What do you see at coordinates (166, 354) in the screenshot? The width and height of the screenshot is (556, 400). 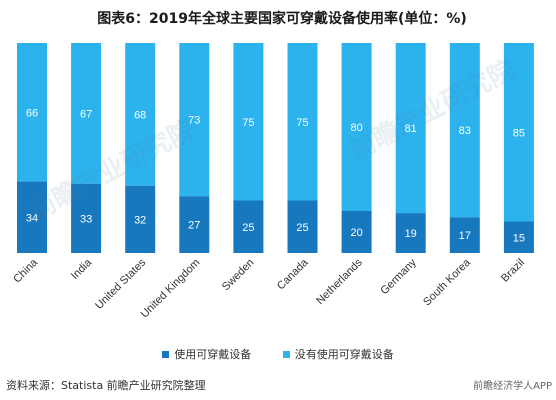 I see `legend-swatch-used` at bounding box center [166, 354].